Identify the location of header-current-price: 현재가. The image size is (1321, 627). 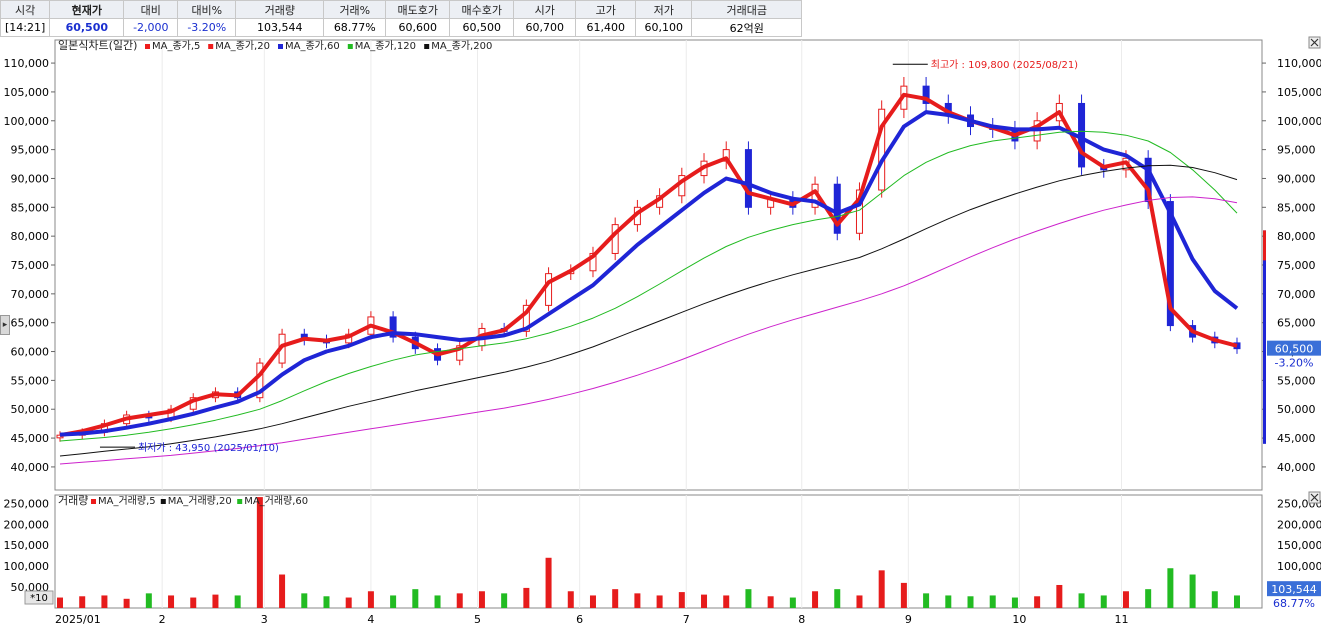
(87, 9).